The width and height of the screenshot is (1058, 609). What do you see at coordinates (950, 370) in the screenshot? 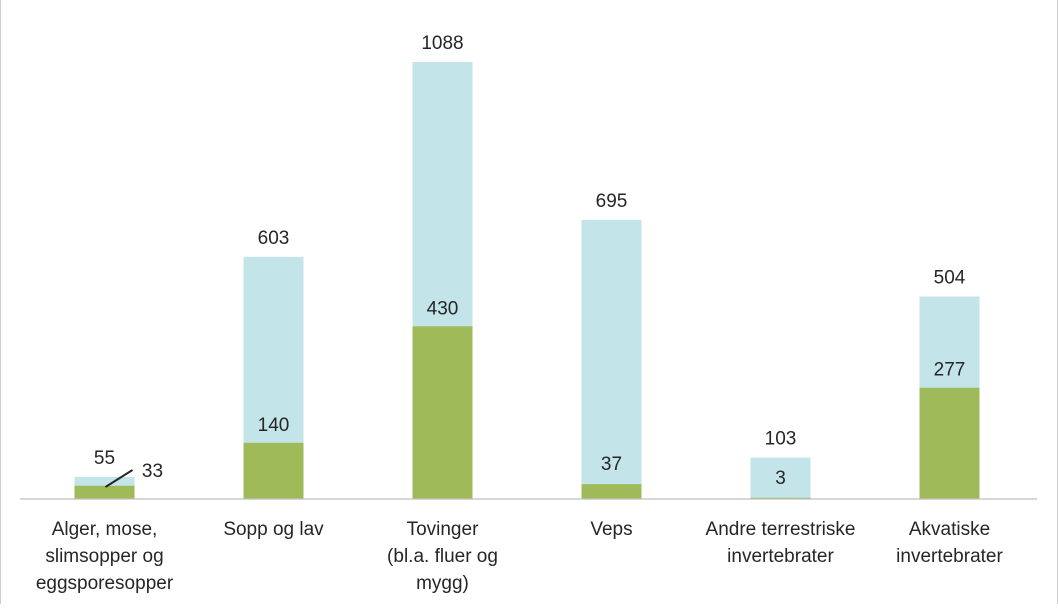
I see `data-label-subset: 277` at bounding box center [950, 370].